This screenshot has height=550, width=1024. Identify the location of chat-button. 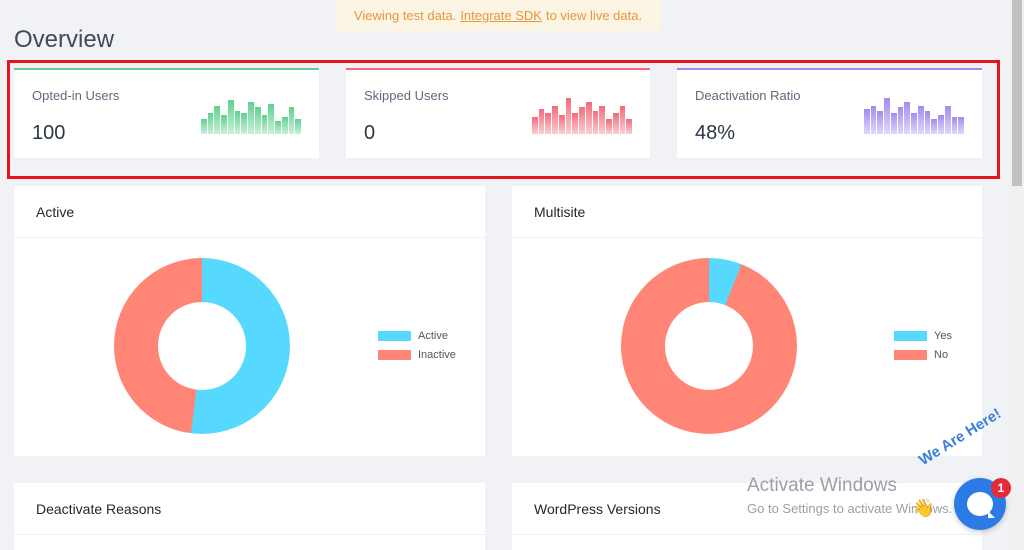
(980, 504).